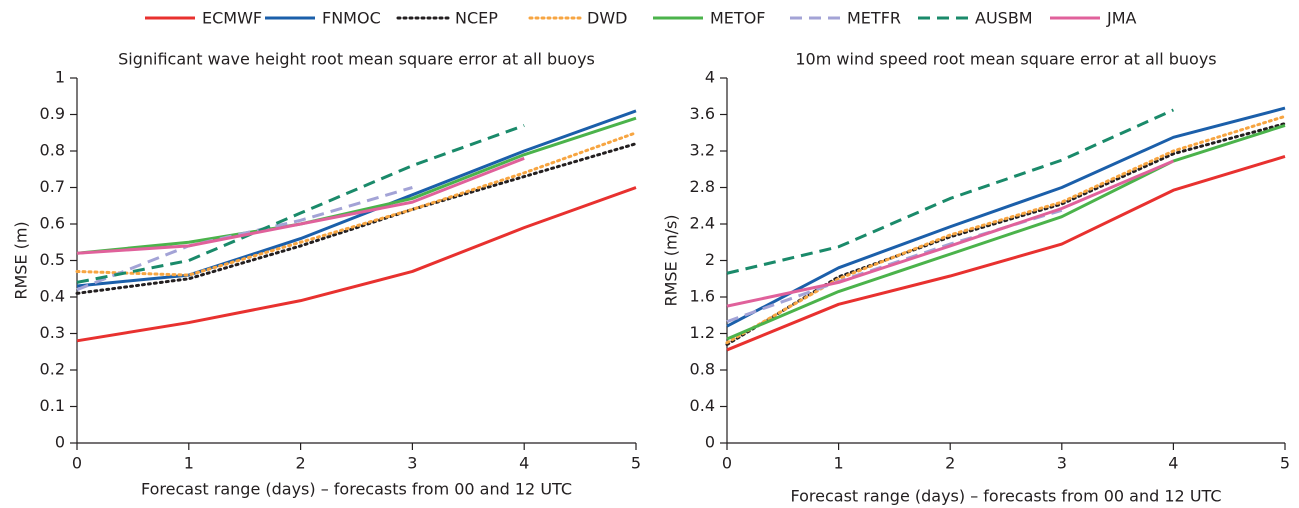 This screenshot has height=508, width=1299. Describe the element at coordinates (710, 259) in the screenshot. I see `y-tick-label: 2` at that location.